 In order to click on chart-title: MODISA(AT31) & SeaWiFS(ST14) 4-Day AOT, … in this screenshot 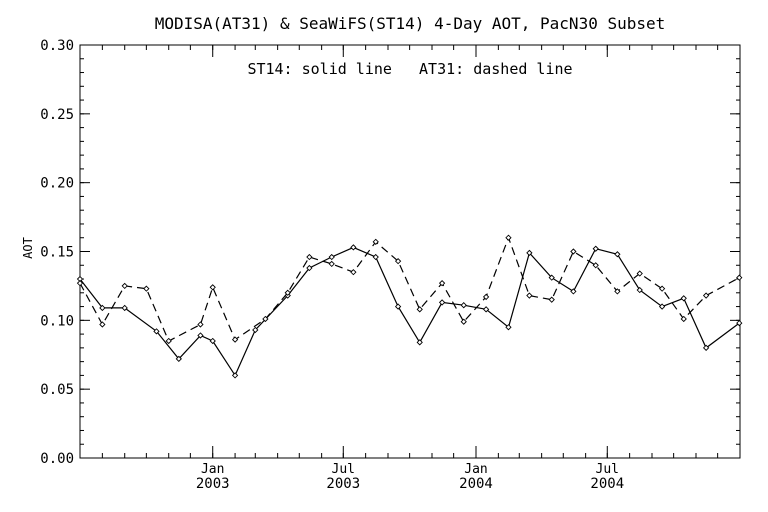, I will do `click(410, 23)`.